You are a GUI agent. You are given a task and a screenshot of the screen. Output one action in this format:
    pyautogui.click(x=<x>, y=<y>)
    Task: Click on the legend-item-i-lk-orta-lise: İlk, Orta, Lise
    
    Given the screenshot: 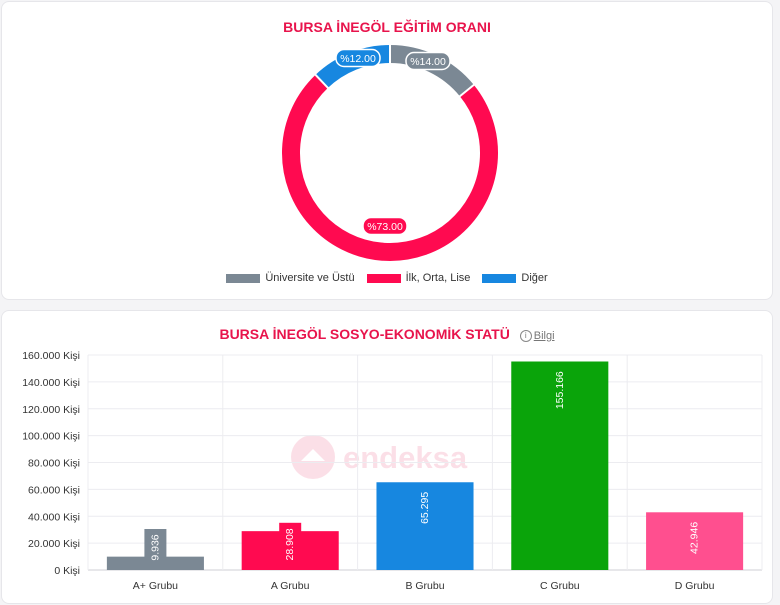 What is the action you would take?
    pyautogui.click(x=418, y=278)
    